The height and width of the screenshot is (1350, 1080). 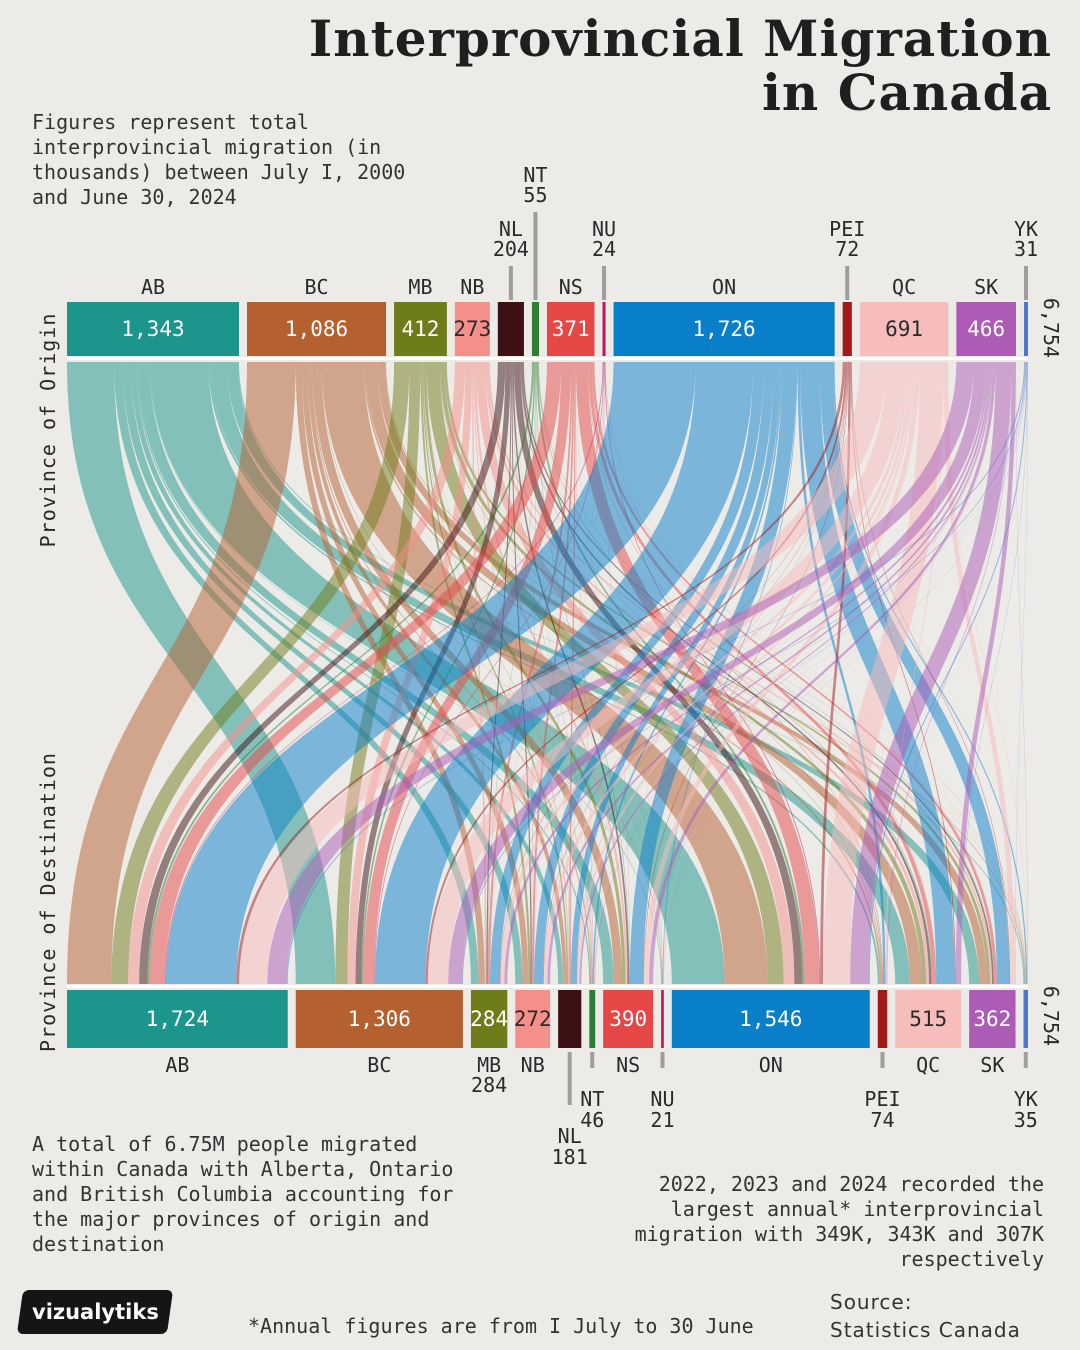 What do you see at coordinates (499, 673) in the screenshot?
I see `flow-nl-to-mb` at bounding box center [499, 673].